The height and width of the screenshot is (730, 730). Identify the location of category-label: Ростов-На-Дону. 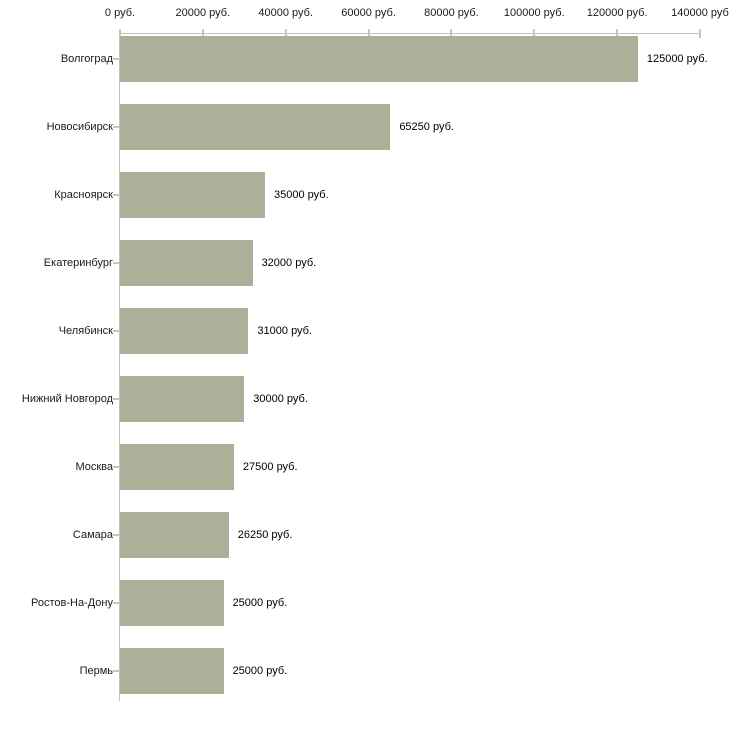
(71, 603).